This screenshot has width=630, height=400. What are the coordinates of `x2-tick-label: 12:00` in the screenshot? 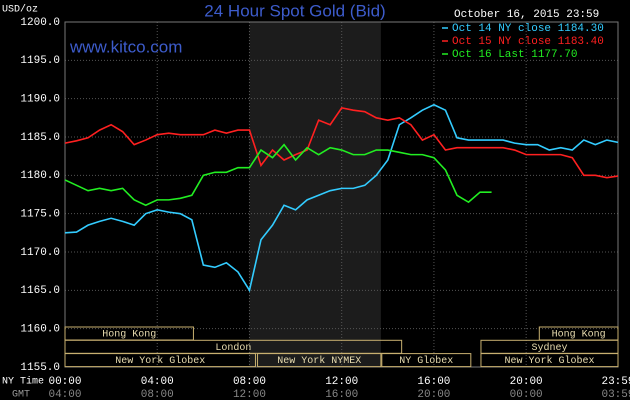 It's located at (249, 394).